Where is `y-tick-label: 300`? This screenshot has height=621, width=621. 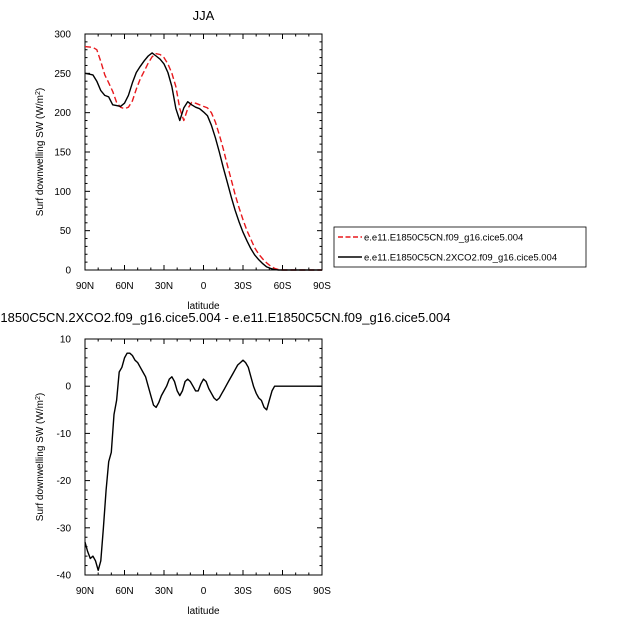 y-tick-label: 300 is located at coordinates (62, 35).